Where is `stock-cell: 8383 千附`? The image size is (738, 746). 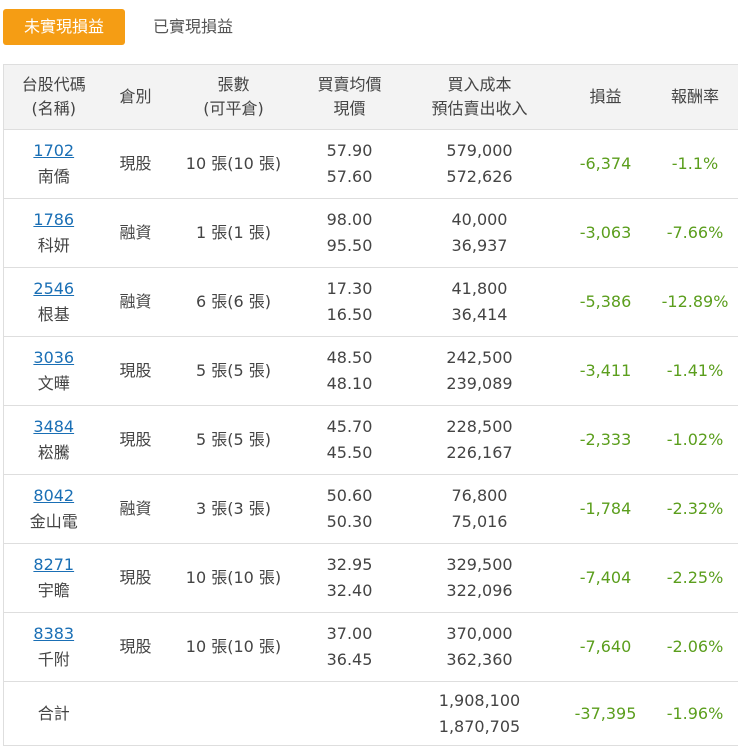
stock-cell: 8383 千附 is located at coordinates (54, 647).